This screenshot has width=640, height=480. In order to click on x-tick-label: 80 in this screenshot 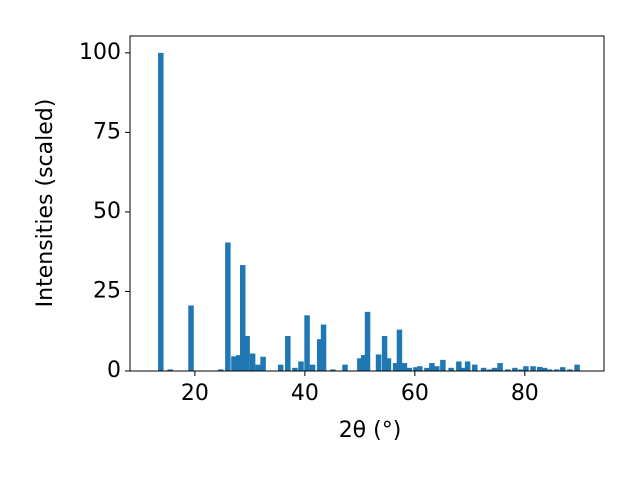, I will do `click(525, 393)`.